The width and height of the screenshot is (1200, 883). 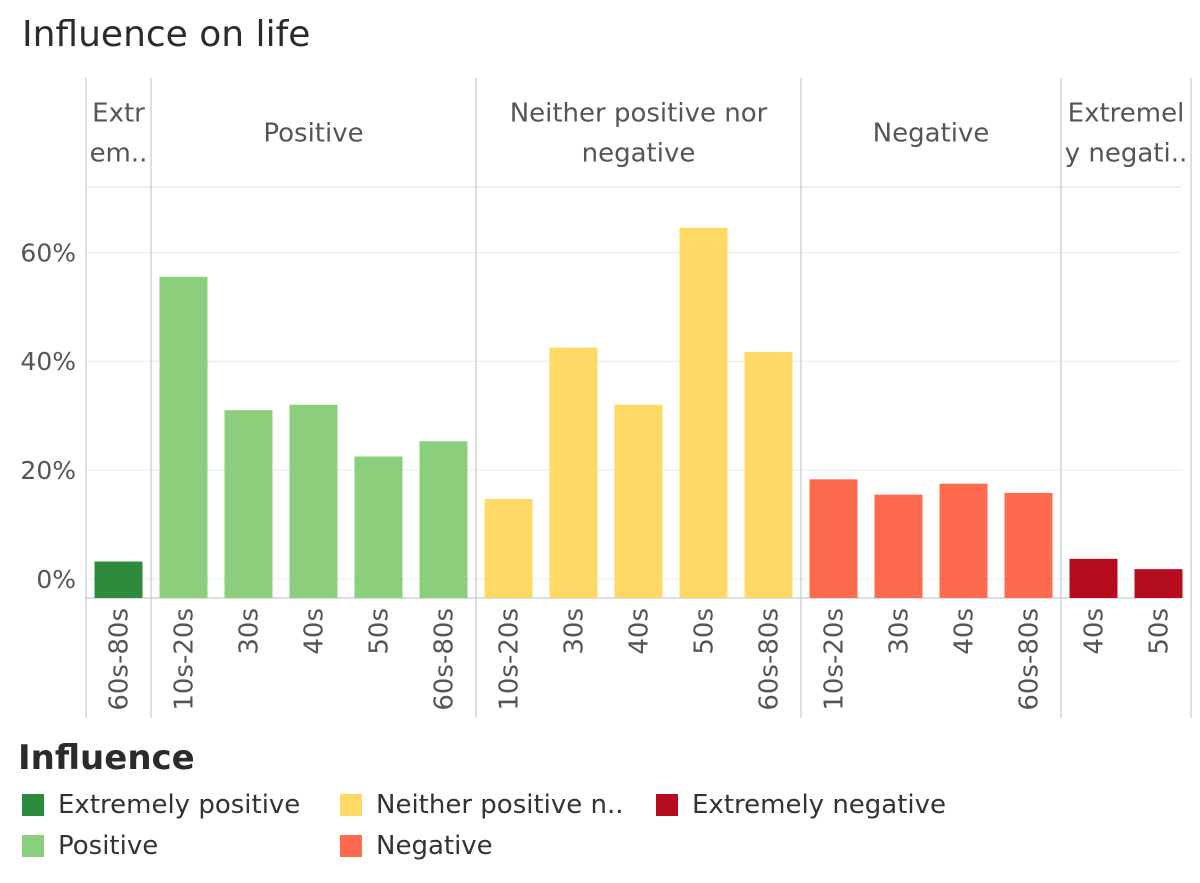 What do you see at coordinates (108, 846) in the screenshot?
I see `legend-label: Positive` at bounding box center [108, 846].